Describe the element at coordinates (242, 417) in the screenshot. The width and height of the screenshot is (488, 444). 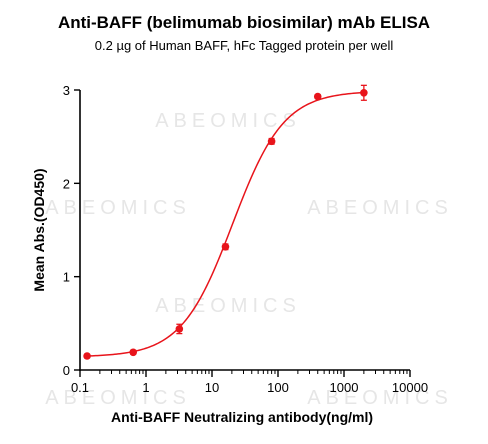
I see `x-axis-label: Anti-BAFF Neutralizing antibody(ng/ml)` at that location.